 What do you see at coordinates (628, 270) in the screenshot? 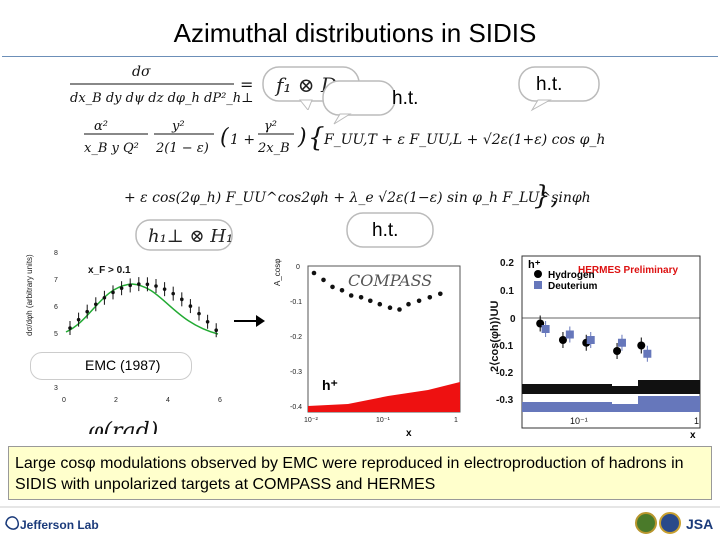
I see `hermes-prelim-label: HERMES Preliminary` at bounding box center [628, 270].